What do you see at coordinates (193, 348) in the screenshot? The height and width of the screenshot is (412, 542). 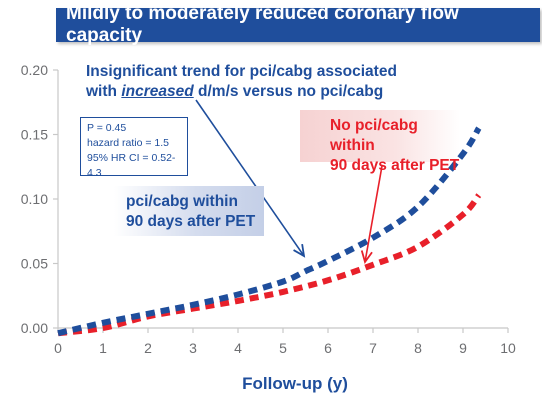 I see `x-tick-label: 3` at bounding box center [193, 348].